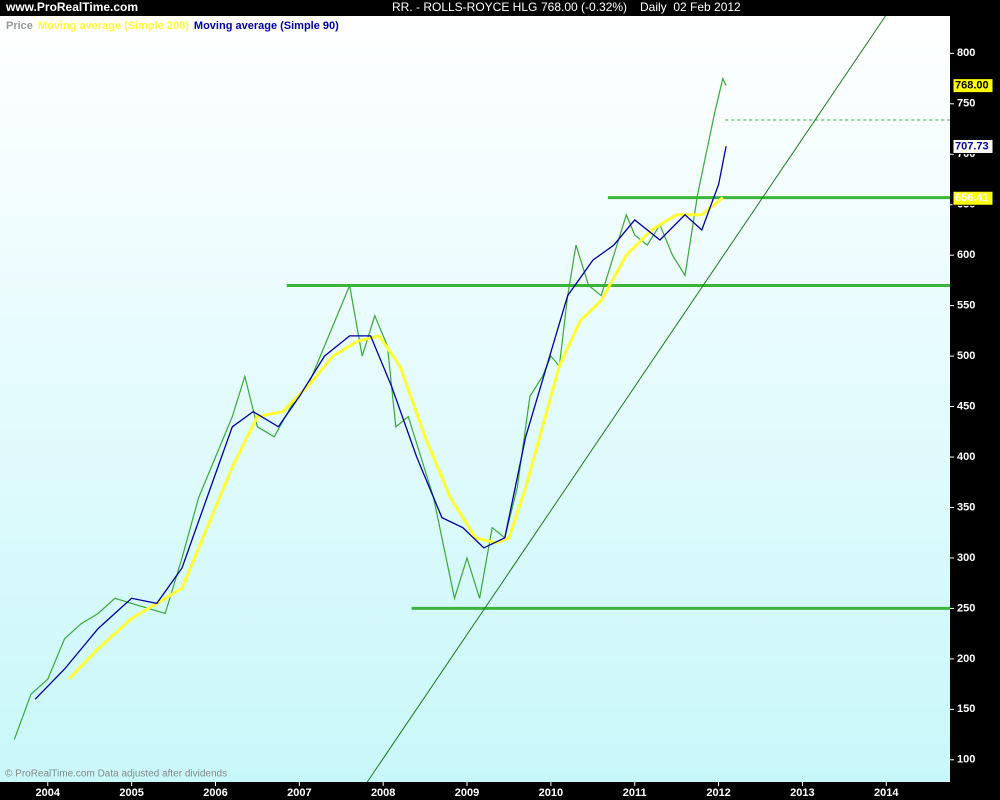 This screenshot has width=1000, height=800. Describe the element at coordinates (886, 793) in the screenshot. I see `x-tick-label: 2014` at that location.